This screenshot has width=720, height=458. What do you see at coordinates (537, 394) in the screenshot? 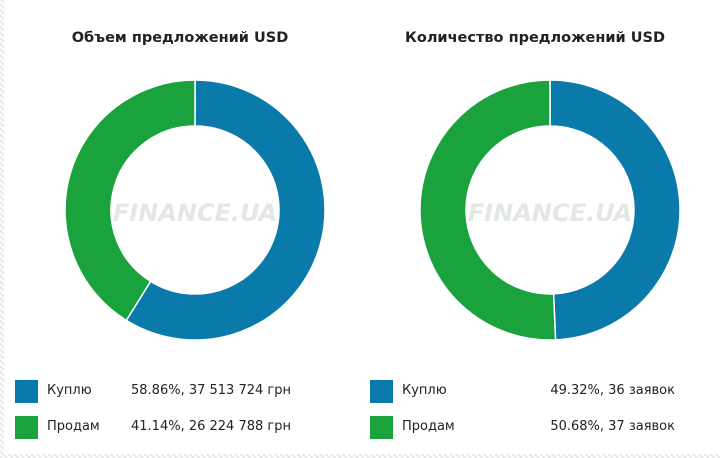
I see `legend-item-buy: Куплю 49.32%, 36 заявок` at bounding box center [537, 394].